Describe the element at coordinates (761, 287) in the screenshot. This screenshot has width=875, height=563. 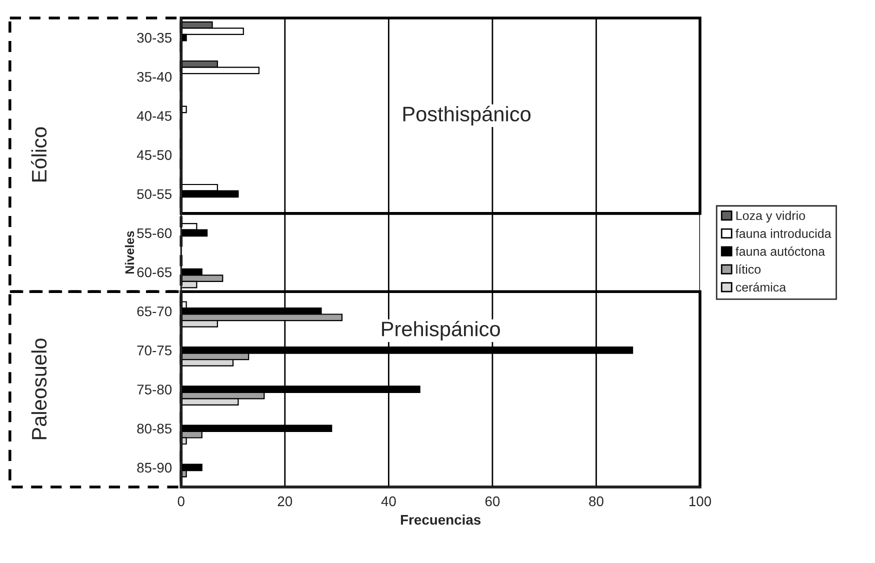
I see `legend-label: cerámica` at that location.